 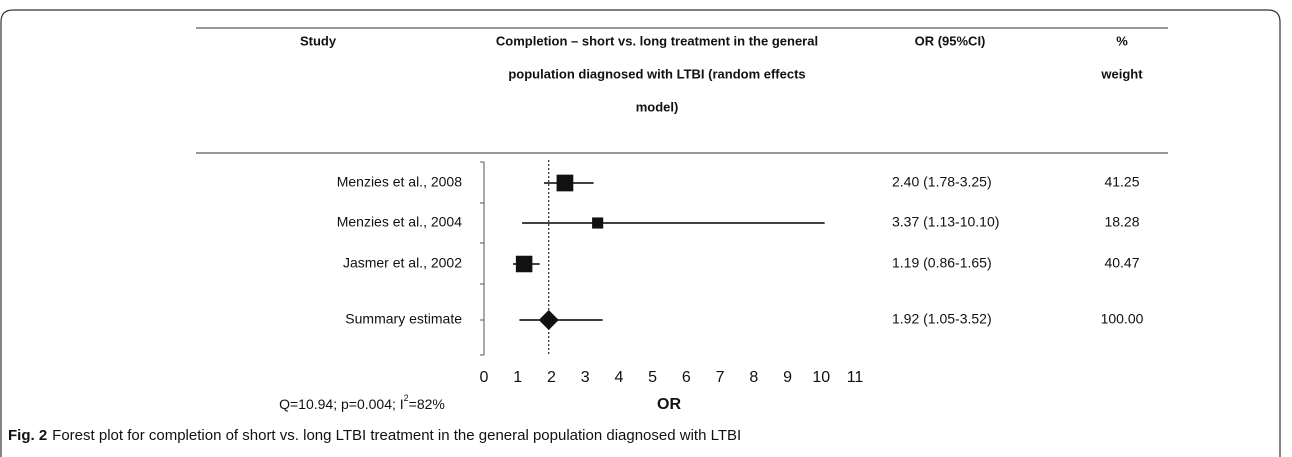 I want to click on column-header: OR (95%CI), so click(x=950, y=40).